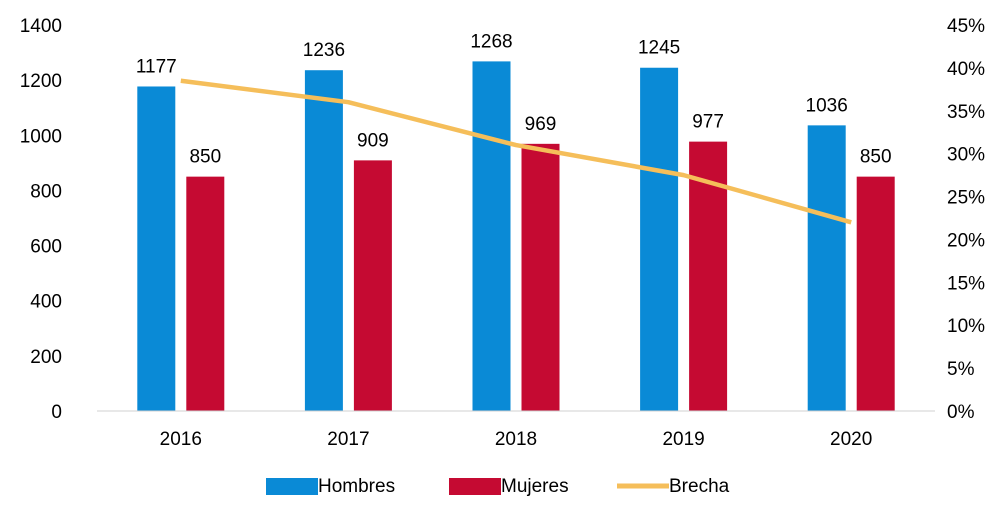 Image resolution: width=1005 pixels, height=509 pixels. What do you see at coordinates (46, 247) in the screenshot?
I see `y-left-tick-label: 600` at bounding box center [46, 247].